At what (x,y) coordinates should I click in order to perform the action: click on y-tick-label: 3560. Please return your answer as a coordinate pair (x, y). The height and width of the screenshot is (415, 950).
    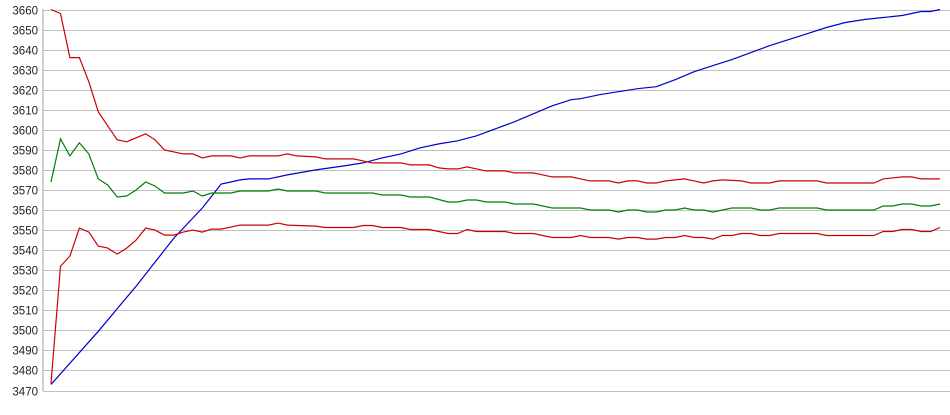
    Looking at the image, I should click on (25, 212).